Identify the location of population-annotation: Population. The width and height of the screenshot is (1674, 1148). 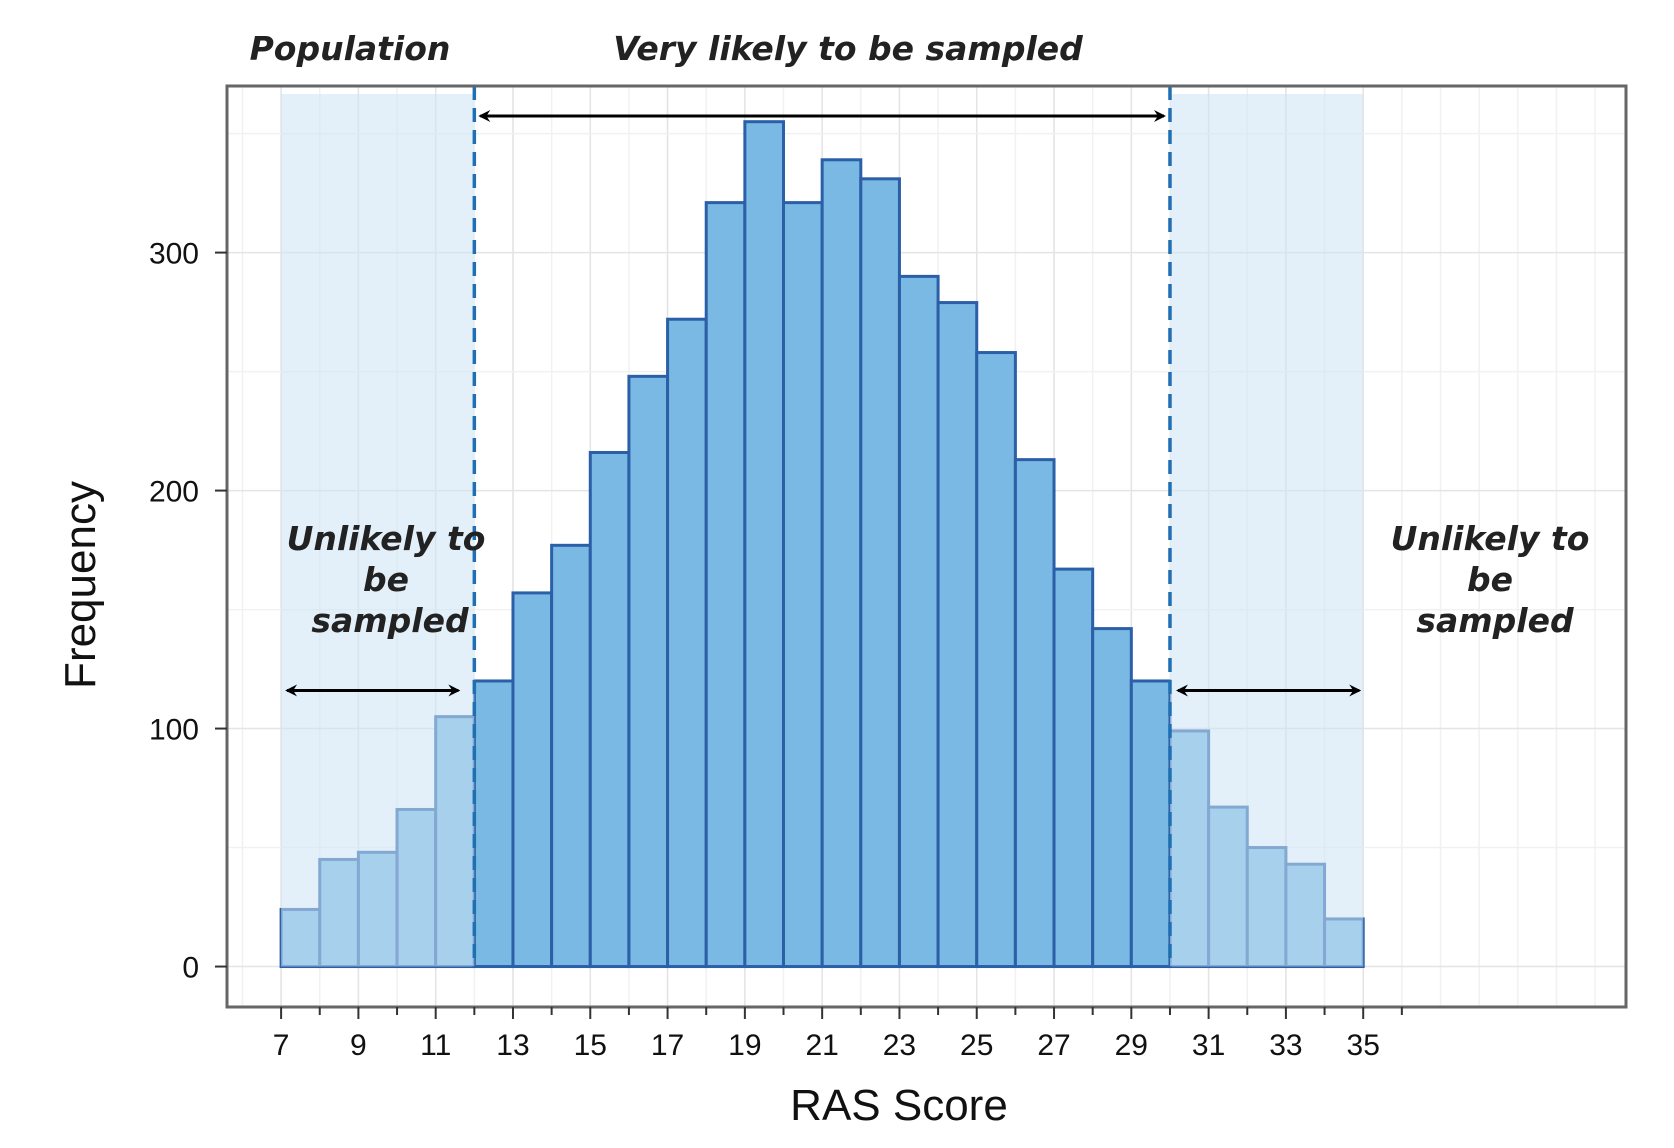
(350, 48).